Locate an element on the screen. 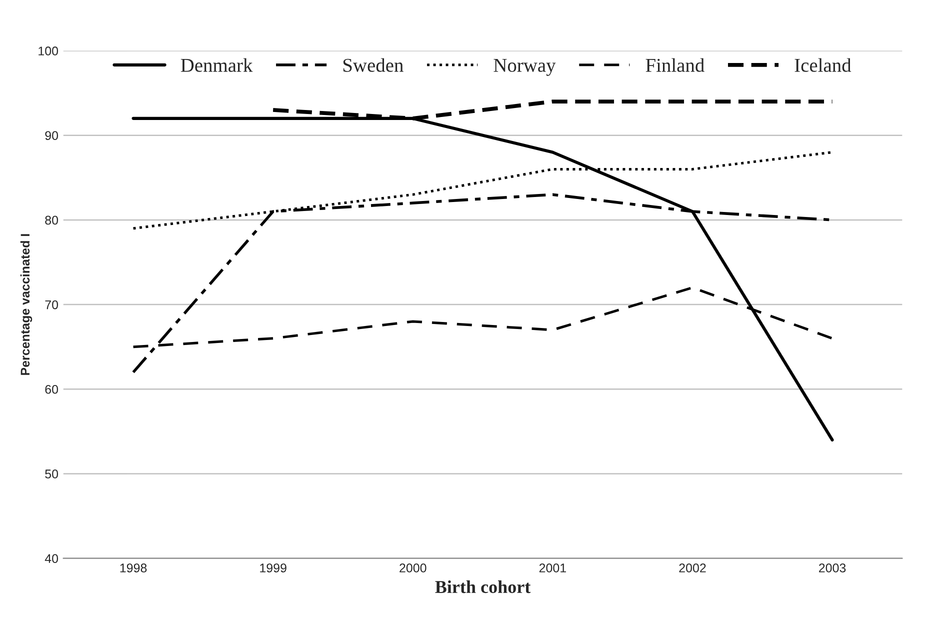 The width and height of the screenshot is (932, 619). y-tick-label: 90 is located at coordinates (51, 135).